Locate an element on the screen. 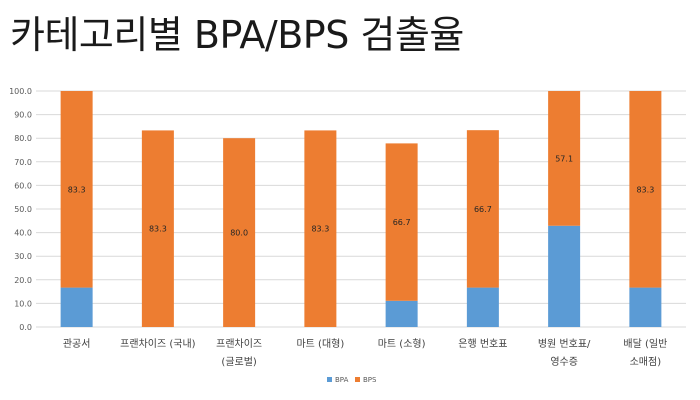 The height and width of the screenshot is (400, 700). x-tick-label: 소매점) is located at coordinates (646, 362).